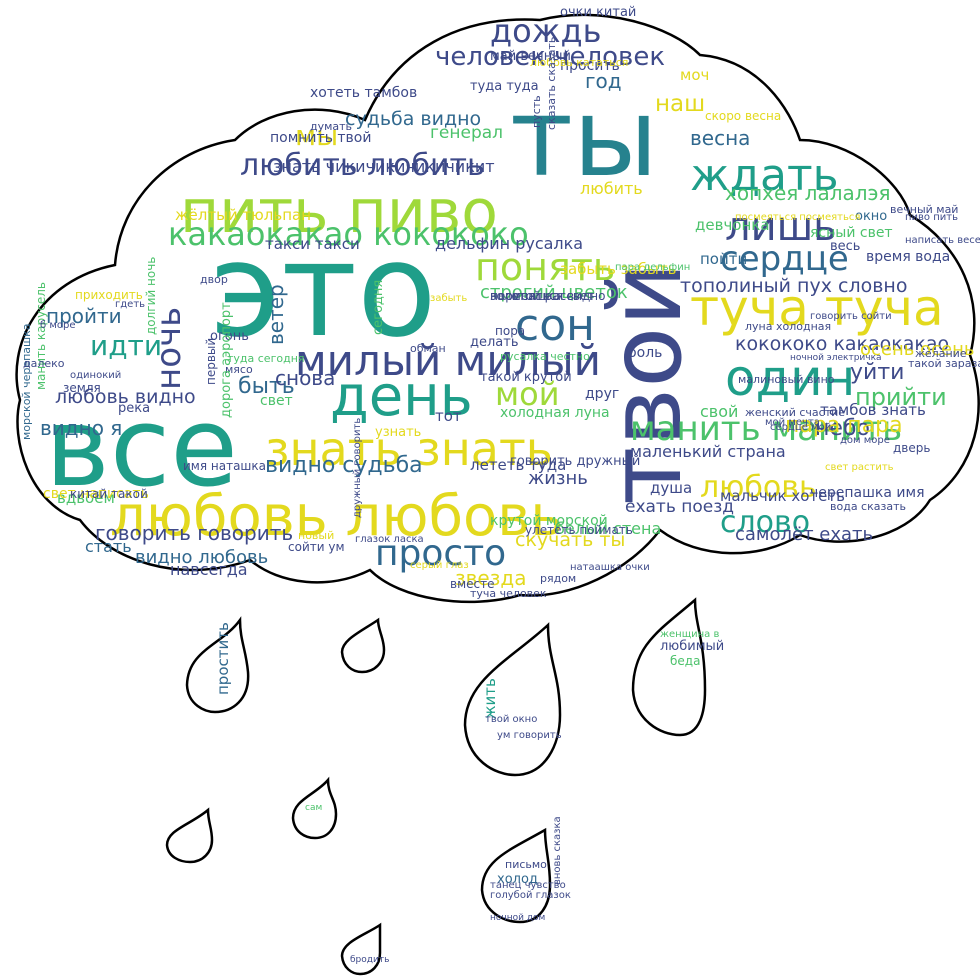 Image resolution: width=980 pixels, height=978 pixels. I want to click on cloud-word: любовь видно, so click(125, 397).